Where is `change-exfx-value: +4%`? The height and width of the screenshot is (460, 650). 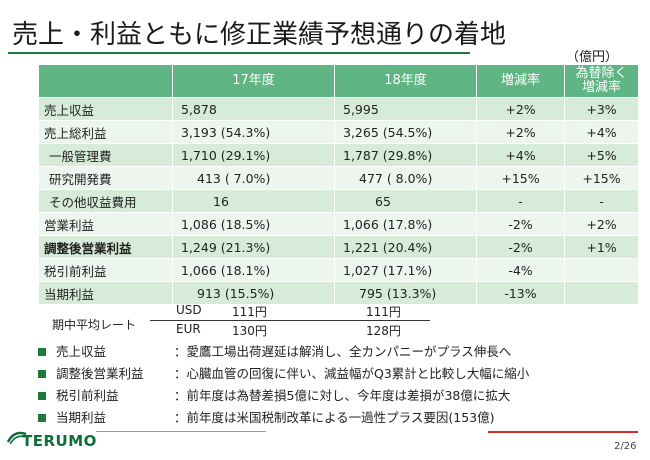
change-exfx-value: +4% is located at coordinates (601, 132).